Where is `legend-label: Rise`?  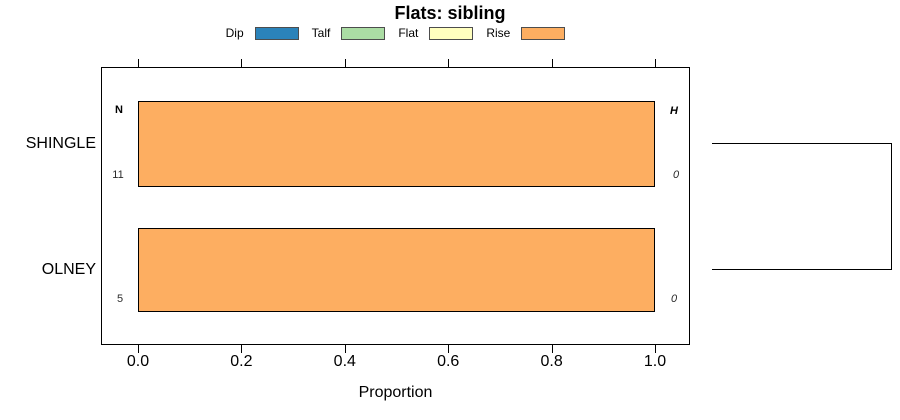 legend-label: Rise is located at coordinates (498, 33).